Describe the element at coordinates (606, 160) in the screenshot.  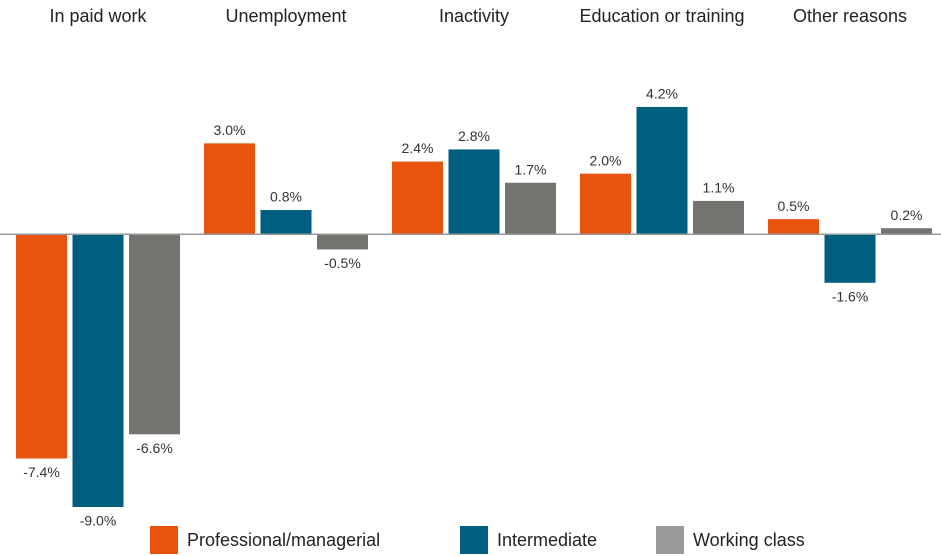
I see `value-label: 2.0%` at that location.